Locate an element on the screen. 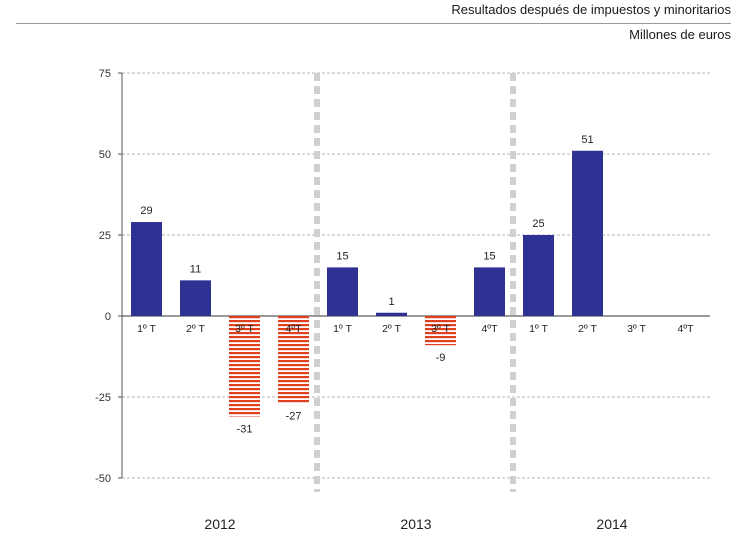 The height and width of the screenshot is (557, 755). bar-2013-q4 is located at coordinates (489, 291).